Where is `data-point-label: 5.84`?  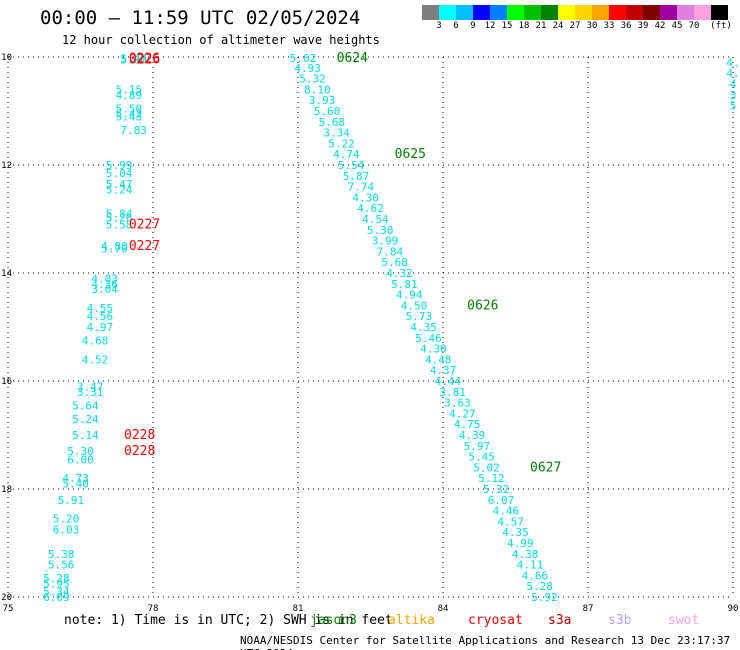
data-point-label: 5.84 is located at coordinates (119, 214).